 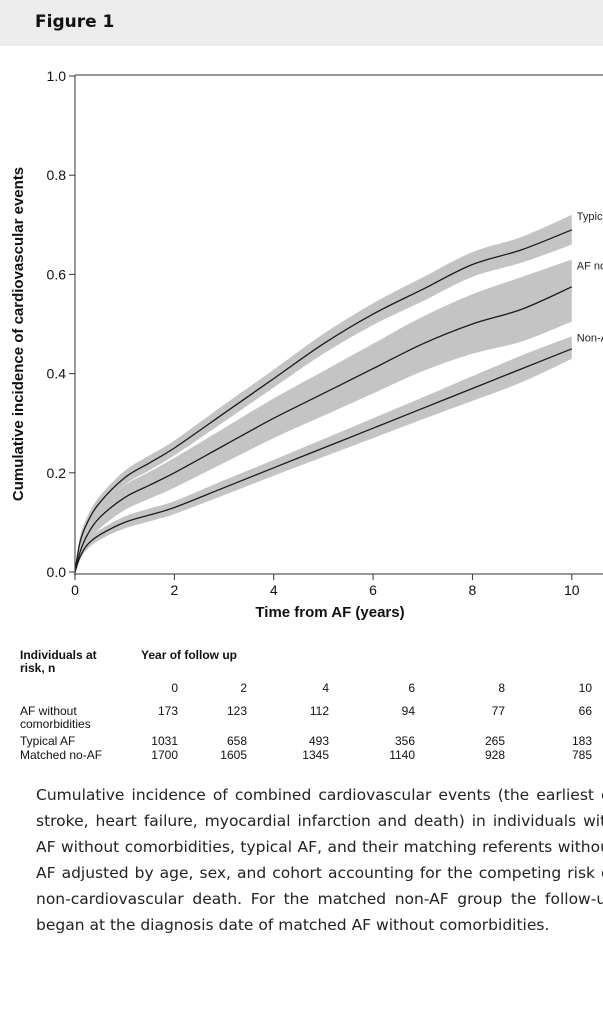 I want to click on y-tick-label: 0.0, so click(x=57, y=572).